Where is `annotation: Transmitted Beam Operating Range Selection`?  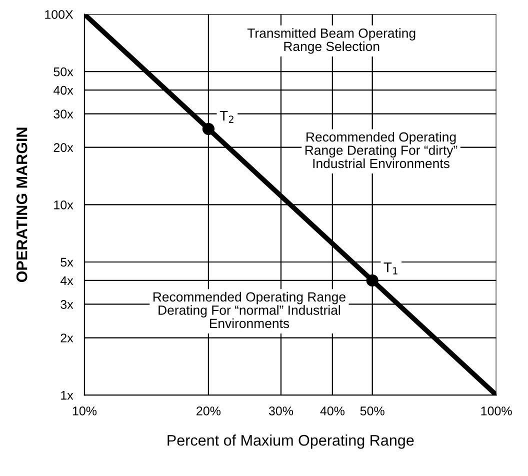
annotation: Transmitted Beam Operating Range Selection is located at coordinates (331, 41).